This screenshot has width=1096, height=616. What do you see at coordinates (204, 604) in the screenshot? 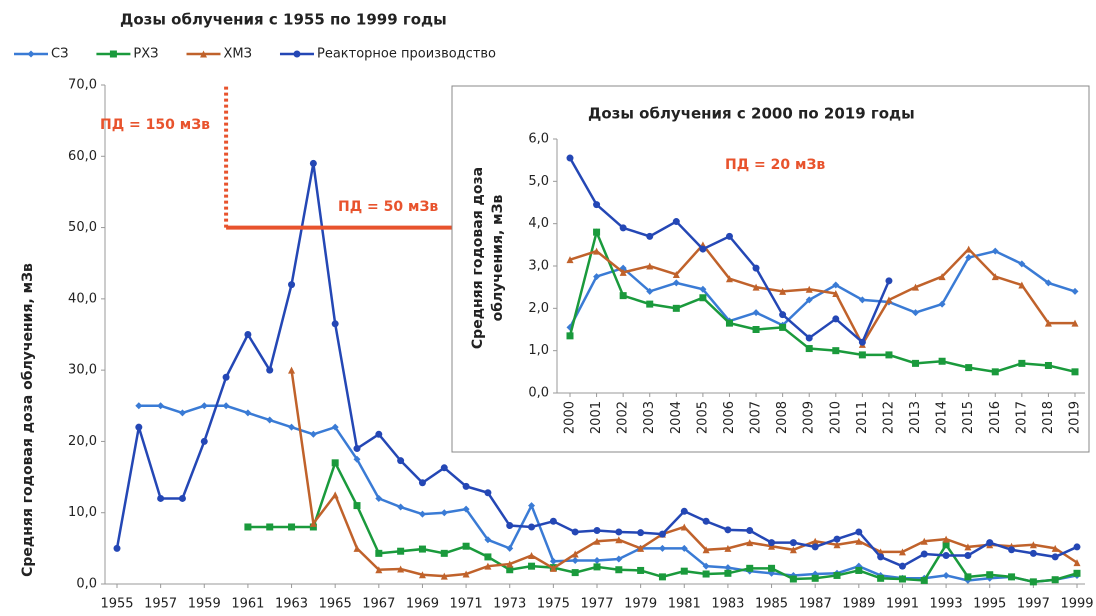
I see `x-tick-label: 1959` at bounding box center [204, 604].